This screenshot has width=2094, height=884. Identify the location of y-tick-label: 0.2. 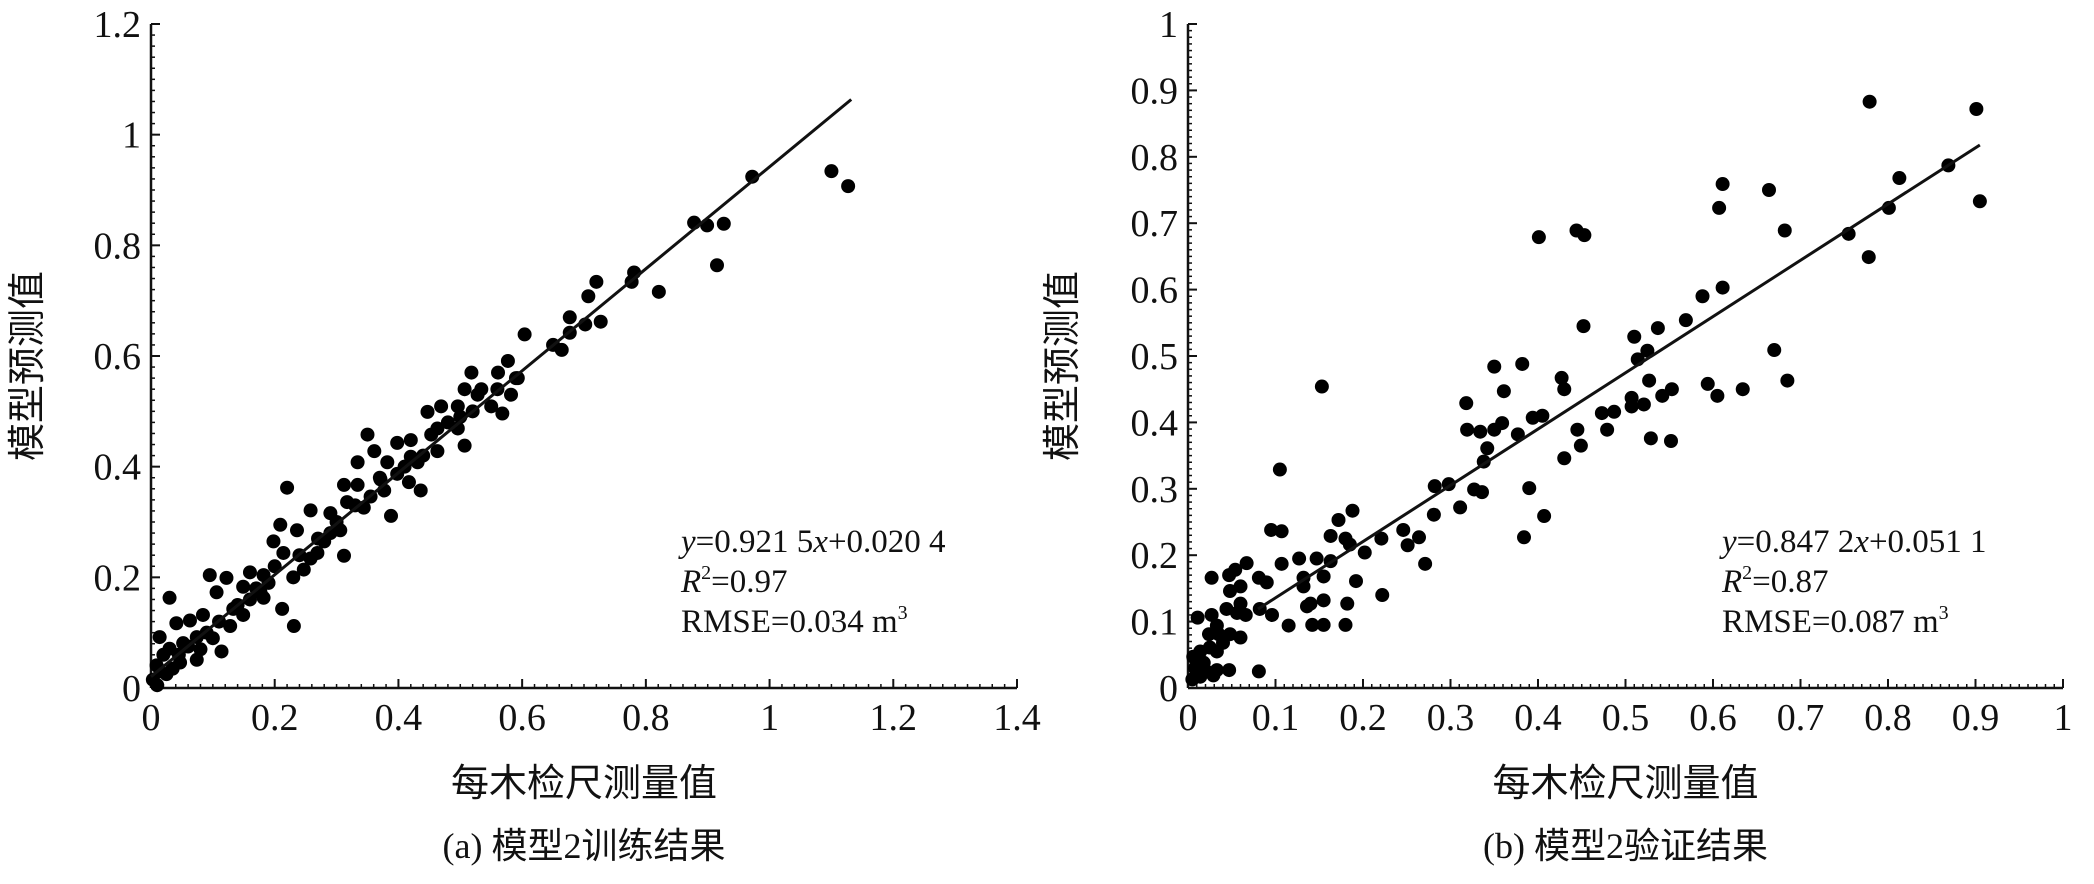
(118, 578).